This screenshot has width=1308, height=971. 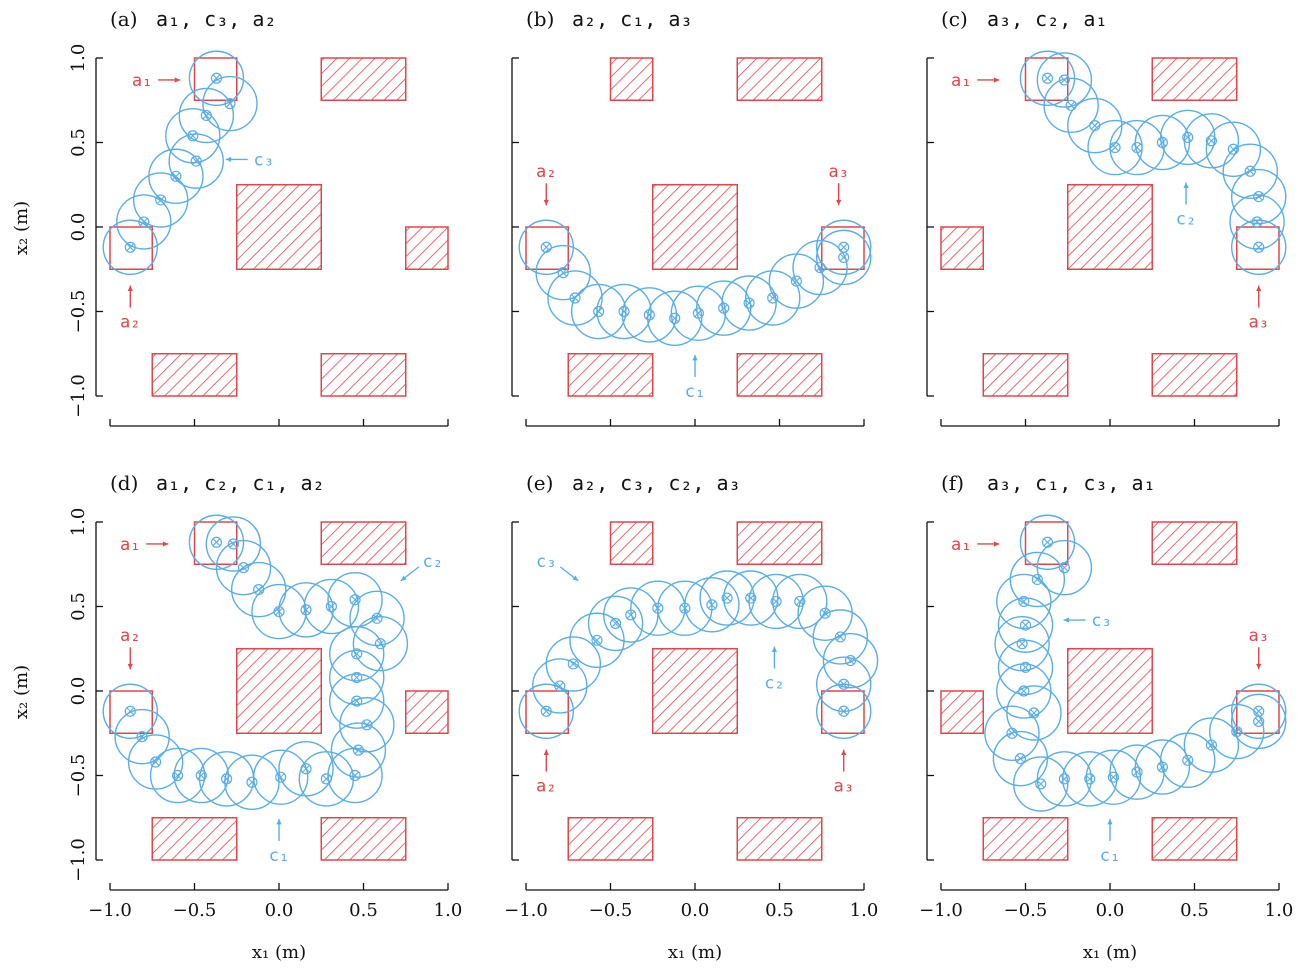 I want to click on annotation-blue: c₁, so click(x=279, y=842).